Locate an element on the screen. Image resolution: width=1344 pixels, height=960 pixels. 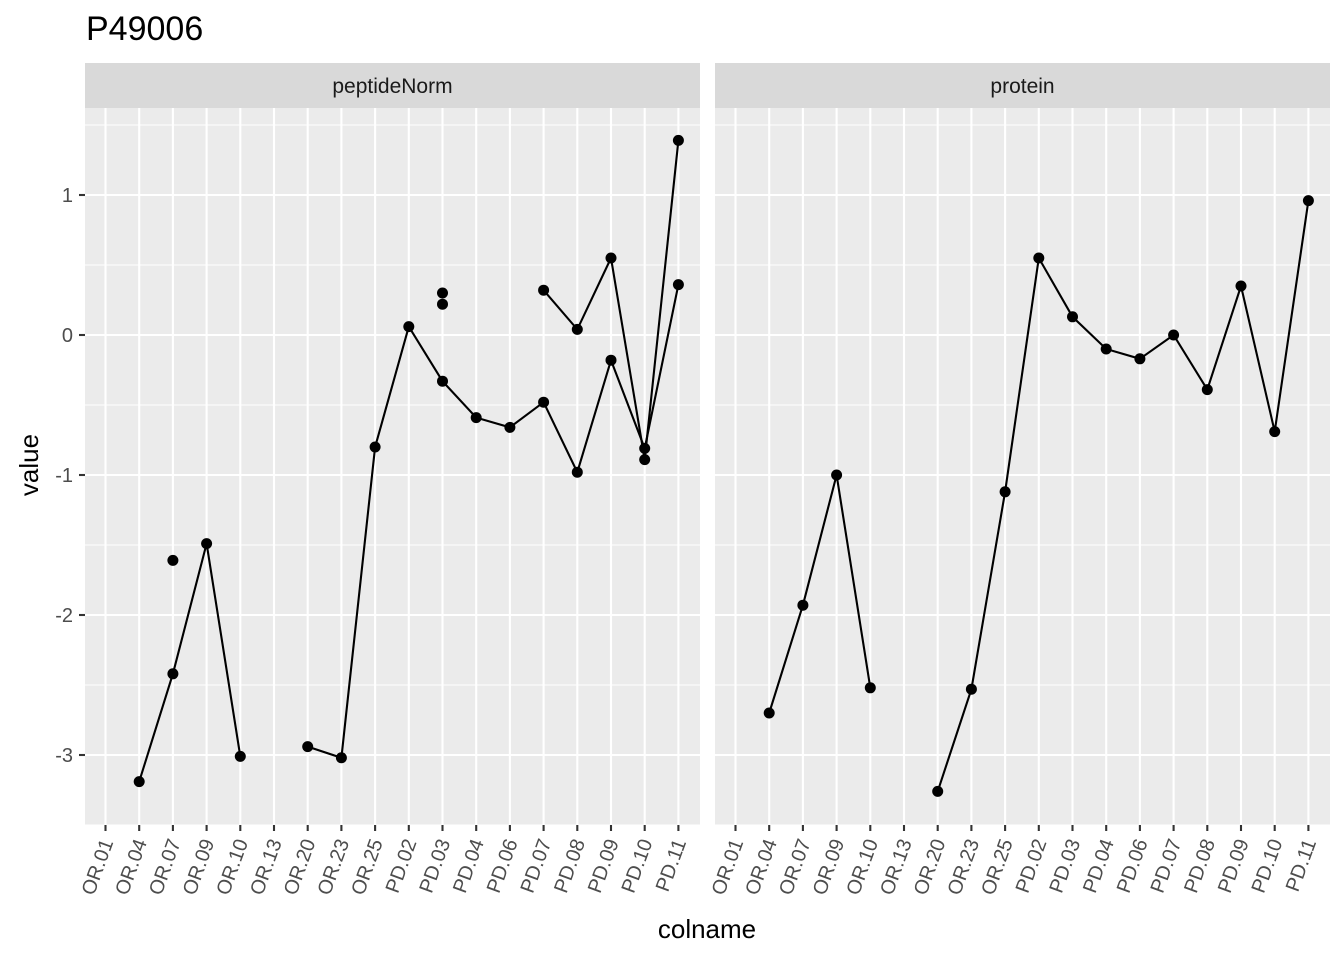
facet-strip-label: peptideNorm is located at coordinates (392, 86).